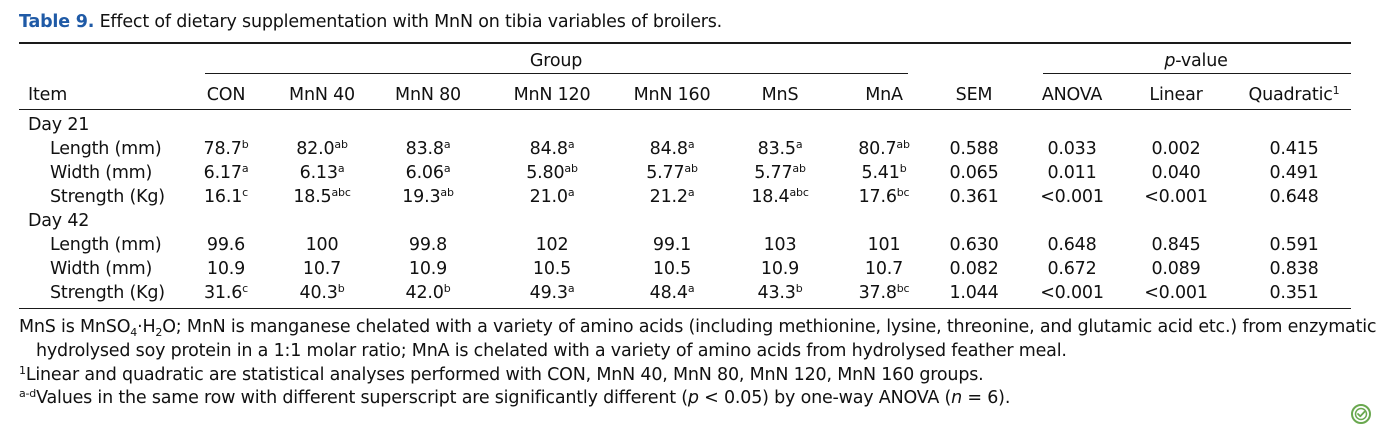 The height and width of the screenshot is (437, 1383). Describe the element at coordinates (341, 192) in the screenshot. I see `significance-superscript: abc` at that location.